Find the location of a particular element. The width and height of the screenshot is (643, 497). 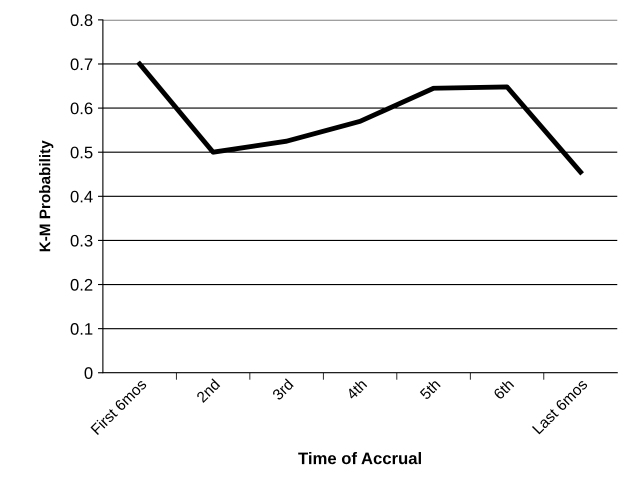

x-tick-label: 5th is located at coordinates (429, 389).